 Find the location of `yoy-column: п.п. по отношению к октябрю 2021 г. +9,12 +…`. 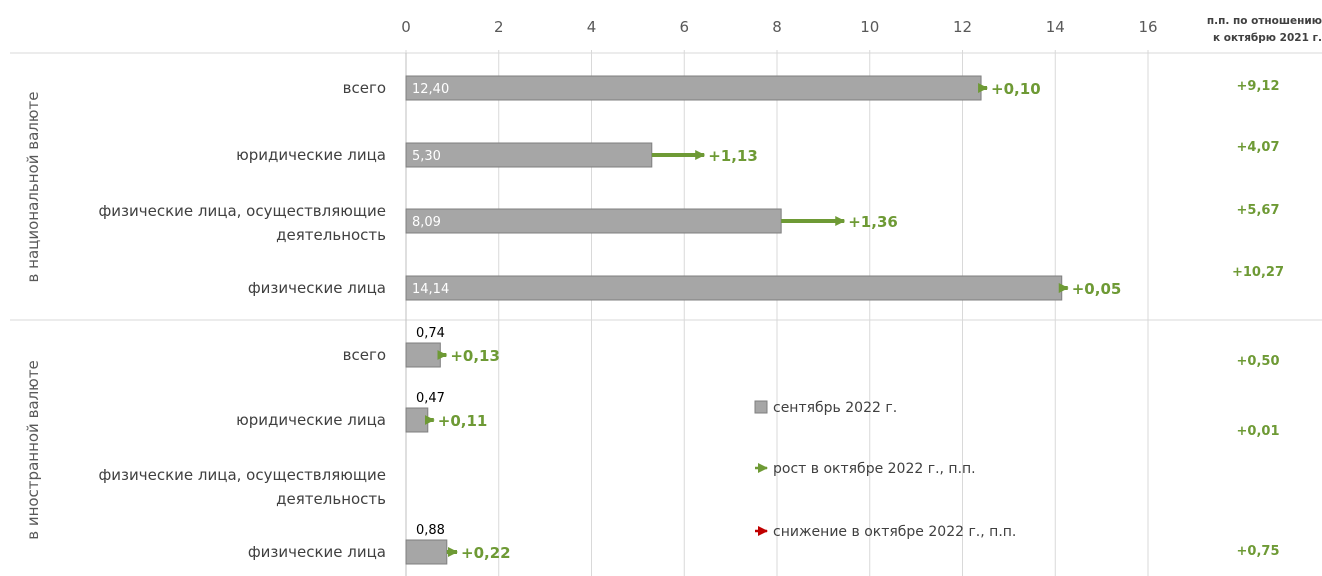

yoy-column: п.п. по отношению к октябрю 2021 г. +9,12 +… is located at coordinates (1264, 287).